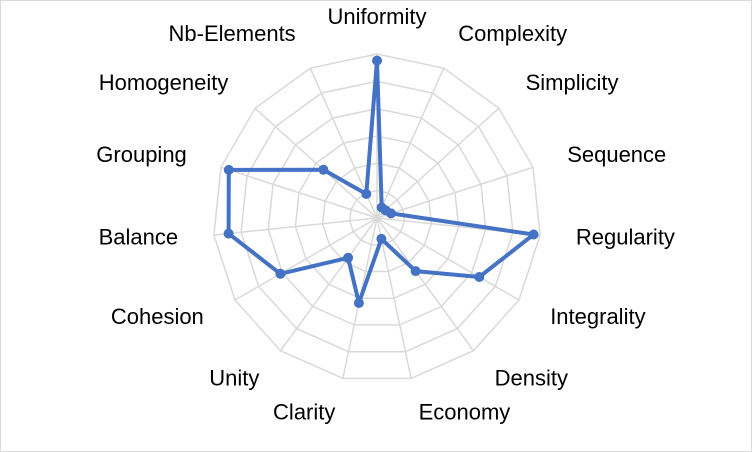  What do you see at coordinates (381, 238) in the screenshot?
I see `data-point-economy` at bounding box center [381, 238].